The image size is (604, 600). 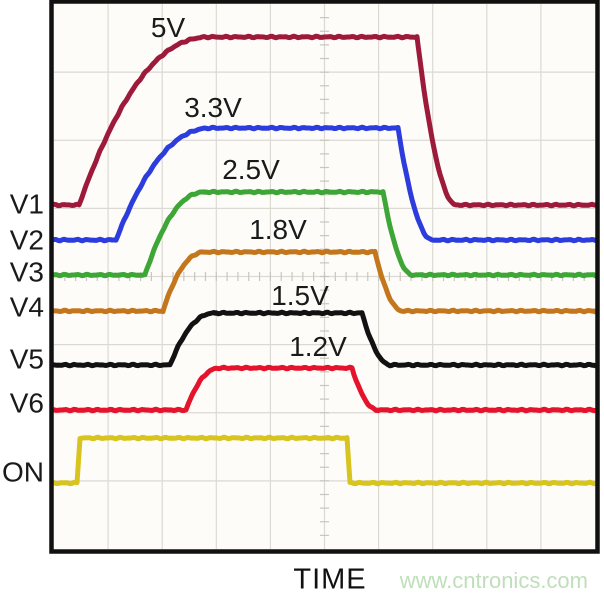 What do you see at coordinates (324, 460) in the screenshot?
I see `trace-on` at bounding box center [324, 460].